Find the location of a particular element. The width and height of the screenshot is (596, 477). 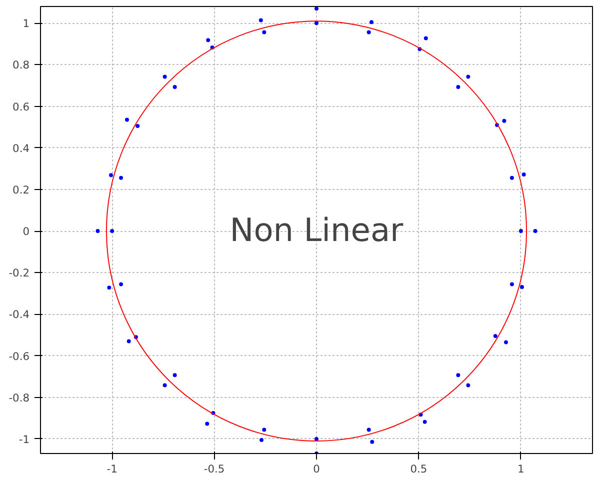

x-tick-label: -1 is located at coordinates (112, 469).